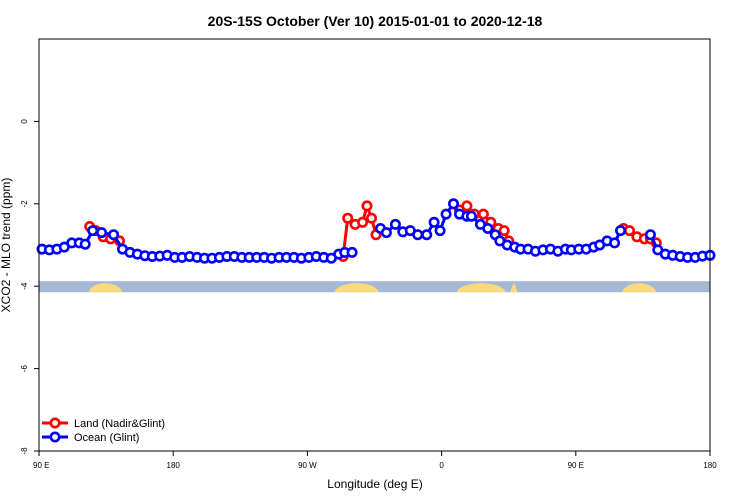  Describe the element at coordinates (307, 465) in the screenshot. I see `x-tick-label-2: 90 W` at that location.